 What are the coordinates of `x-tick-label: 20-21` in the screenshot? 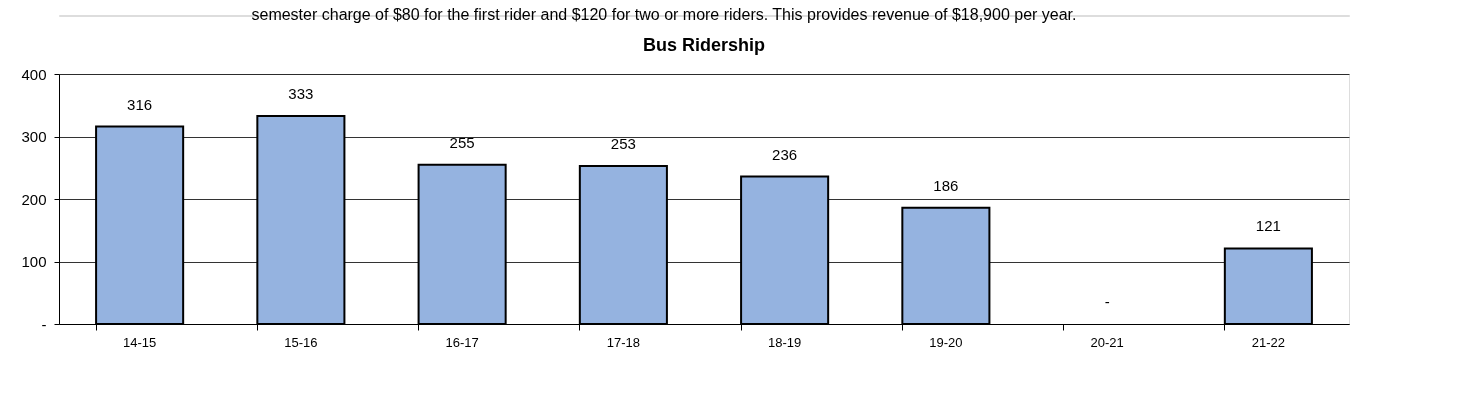 It's located at (1107, 342).